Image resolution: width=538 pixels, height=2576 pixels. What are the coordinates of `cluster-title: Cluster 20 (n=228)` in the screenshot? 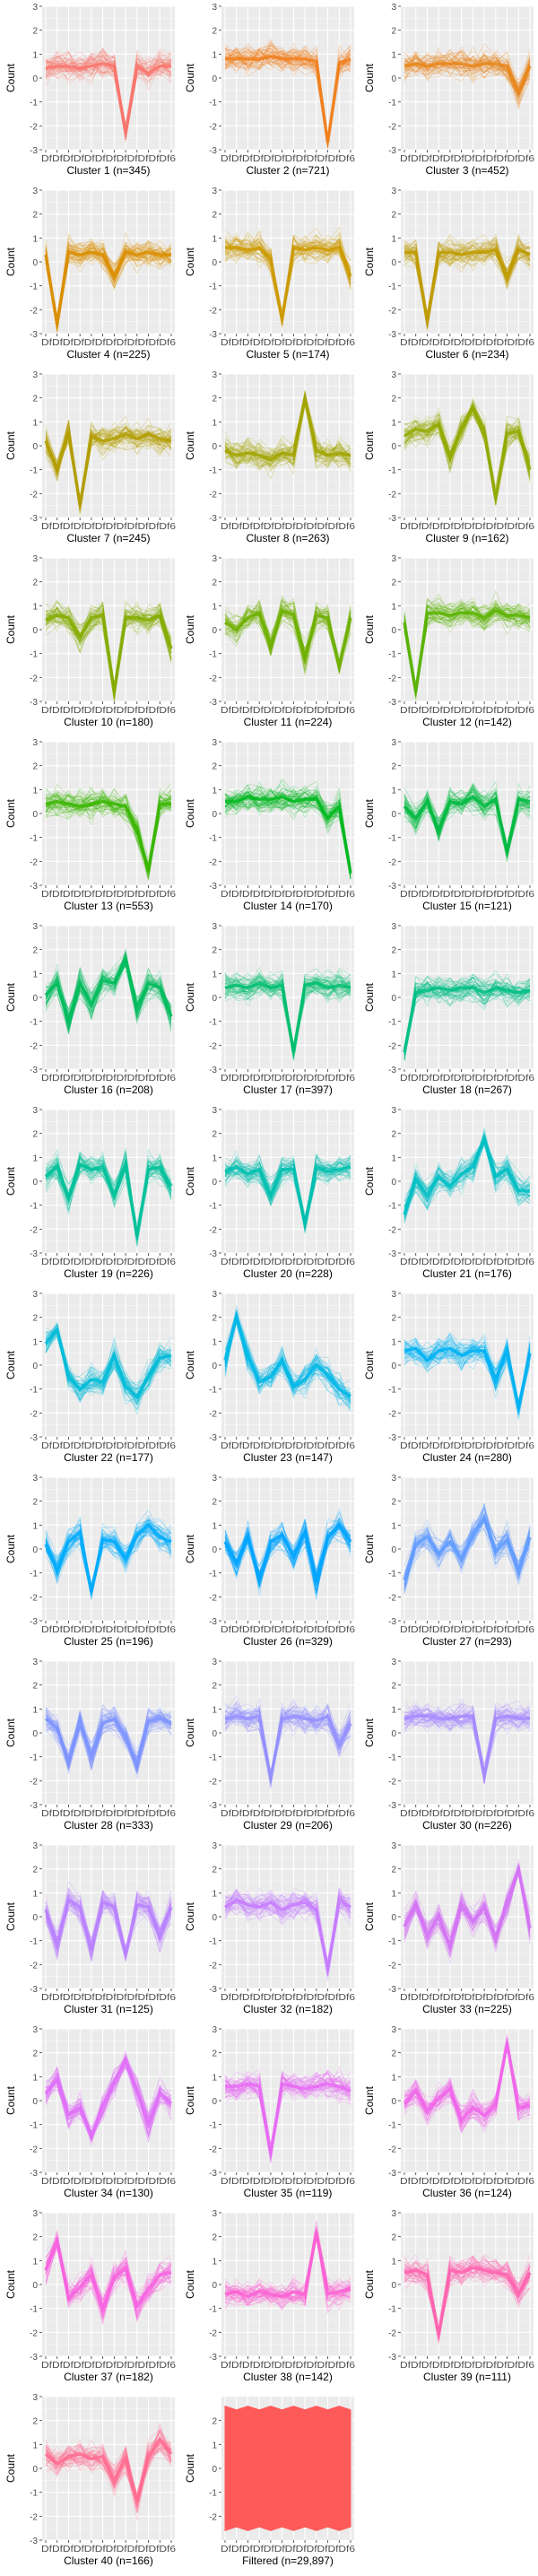 It's located at (288, 1273).